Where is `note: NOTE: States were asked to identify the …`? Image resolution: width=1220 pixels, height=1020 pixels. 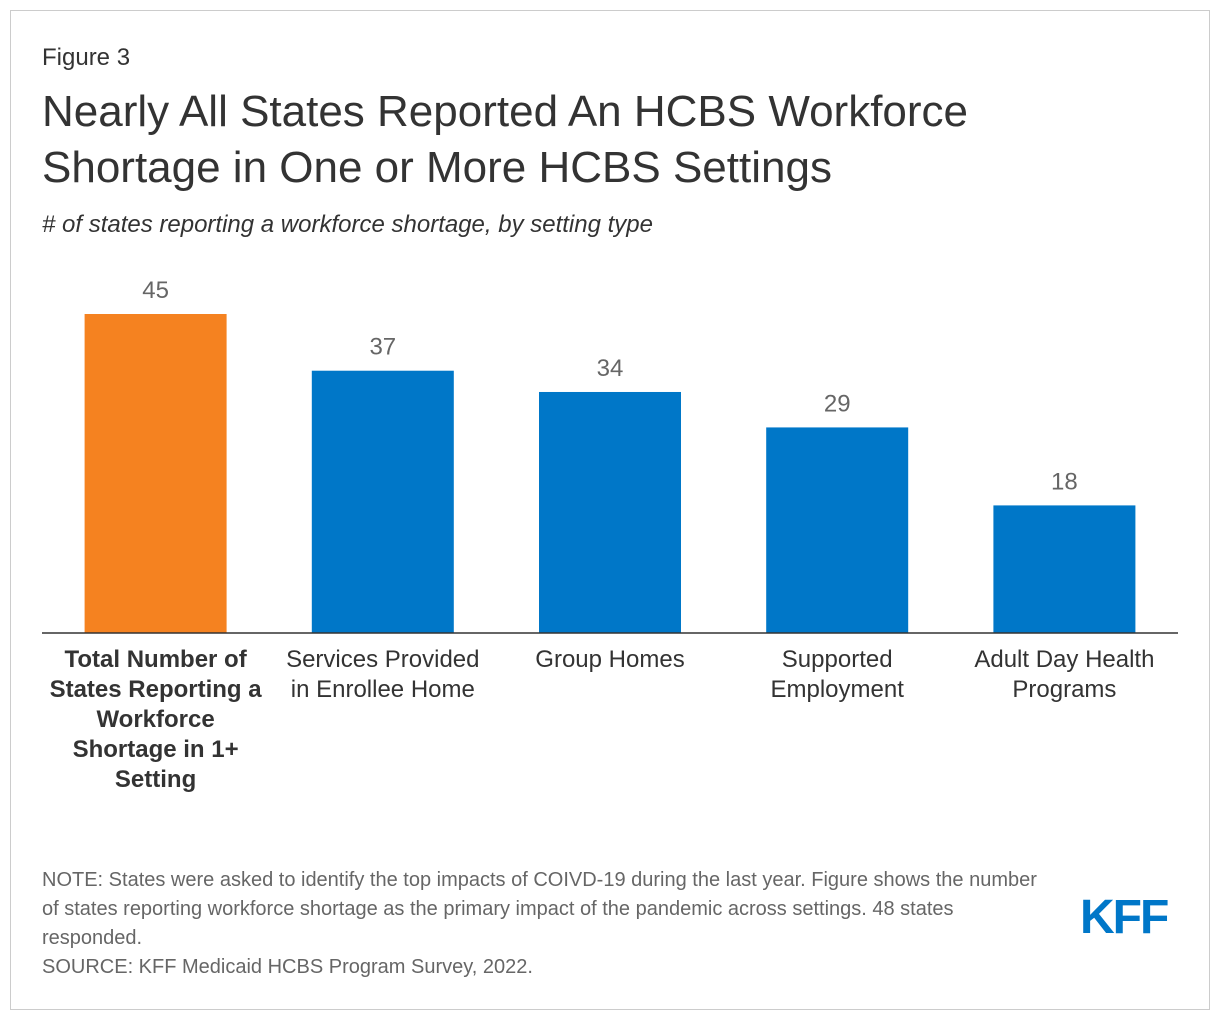 note: NOTE: States were asked to identify the … is located at coordinates (539, 909).